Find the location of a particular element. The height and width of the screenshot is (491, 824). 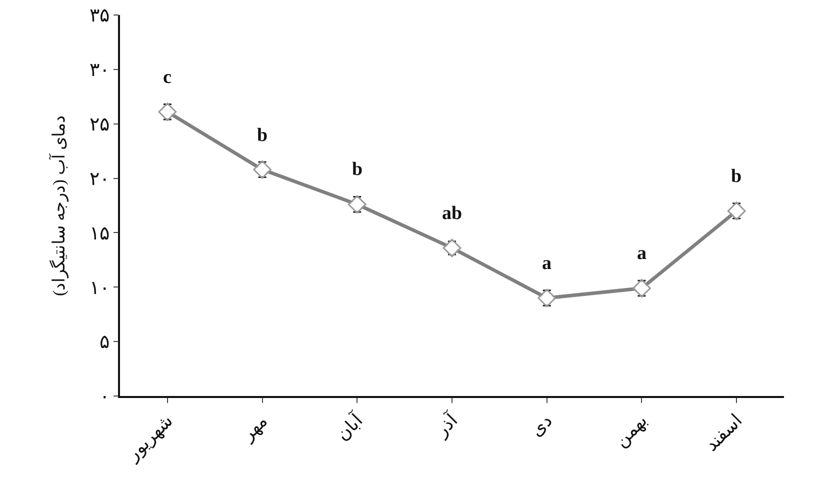

y-tick-label: ۳۵ is located at coordinates (99, 16).